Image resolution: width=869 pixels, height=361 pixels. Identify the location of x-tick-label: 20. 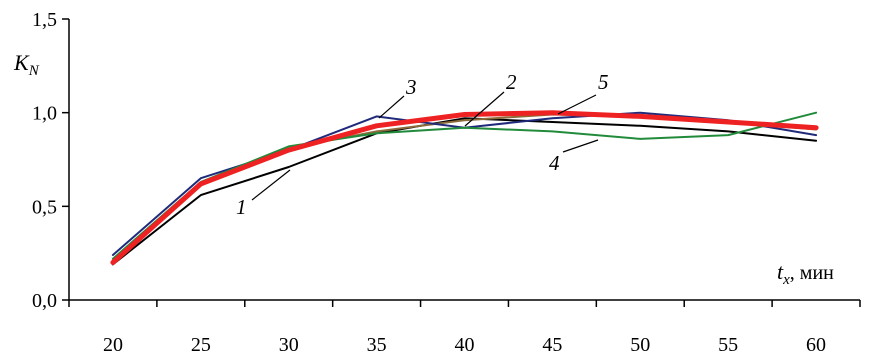
(113, 345).